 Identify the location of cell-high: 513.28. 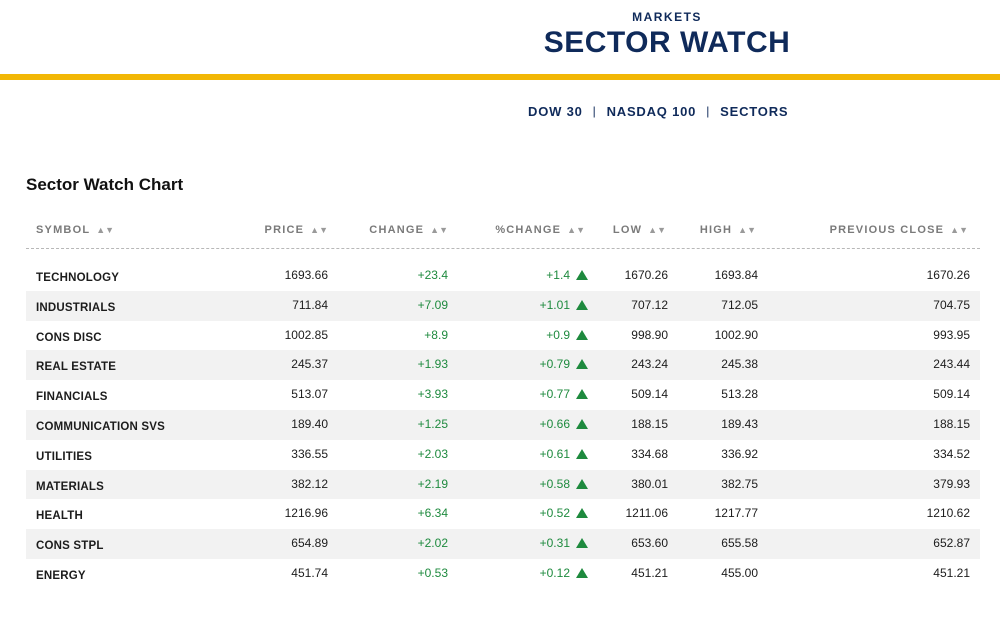
(739, 395).